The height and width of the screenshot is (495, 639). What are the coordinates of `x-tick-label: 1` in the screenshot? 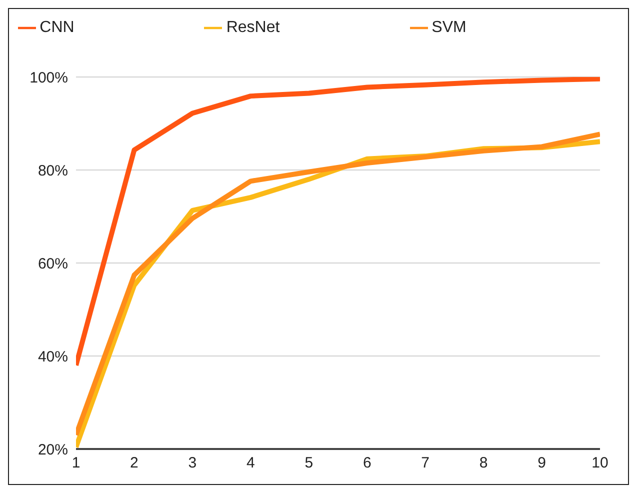 It's located at (76, 463).